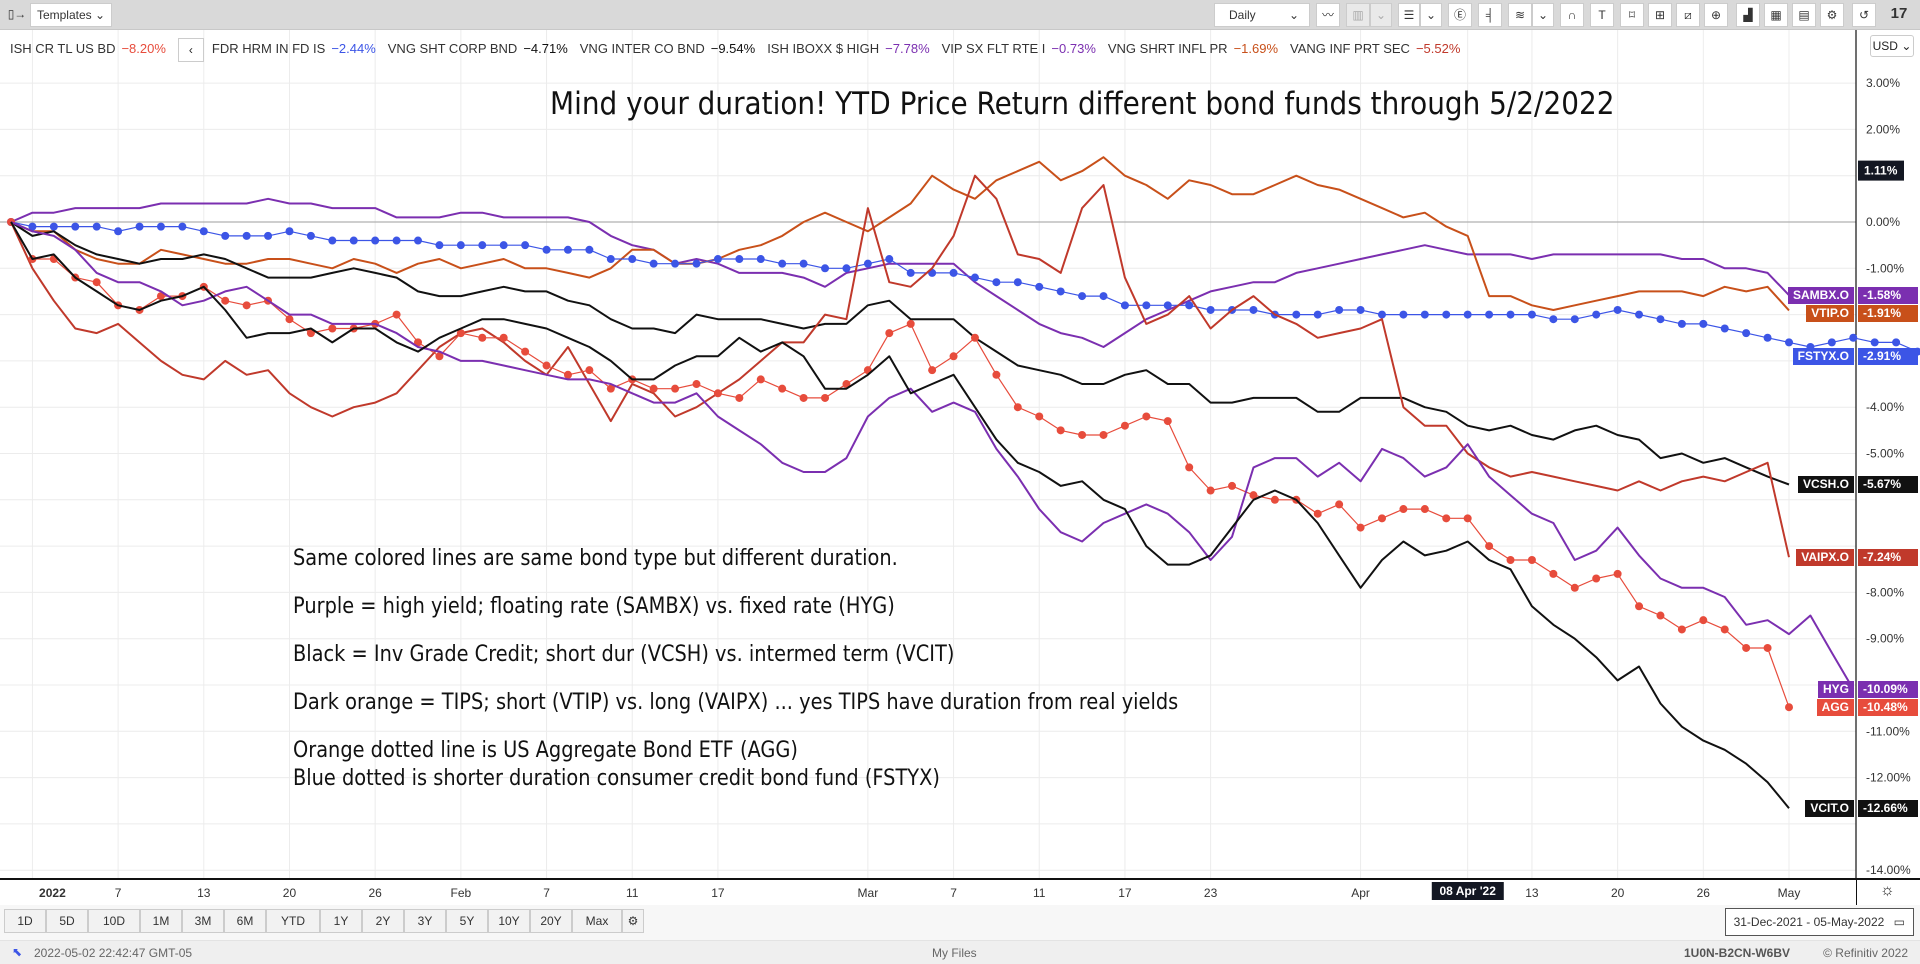 Image resolution: width=1920 pixels, height=964 pixels. I want to click on my-files-link: My Files, so click(954, 953).